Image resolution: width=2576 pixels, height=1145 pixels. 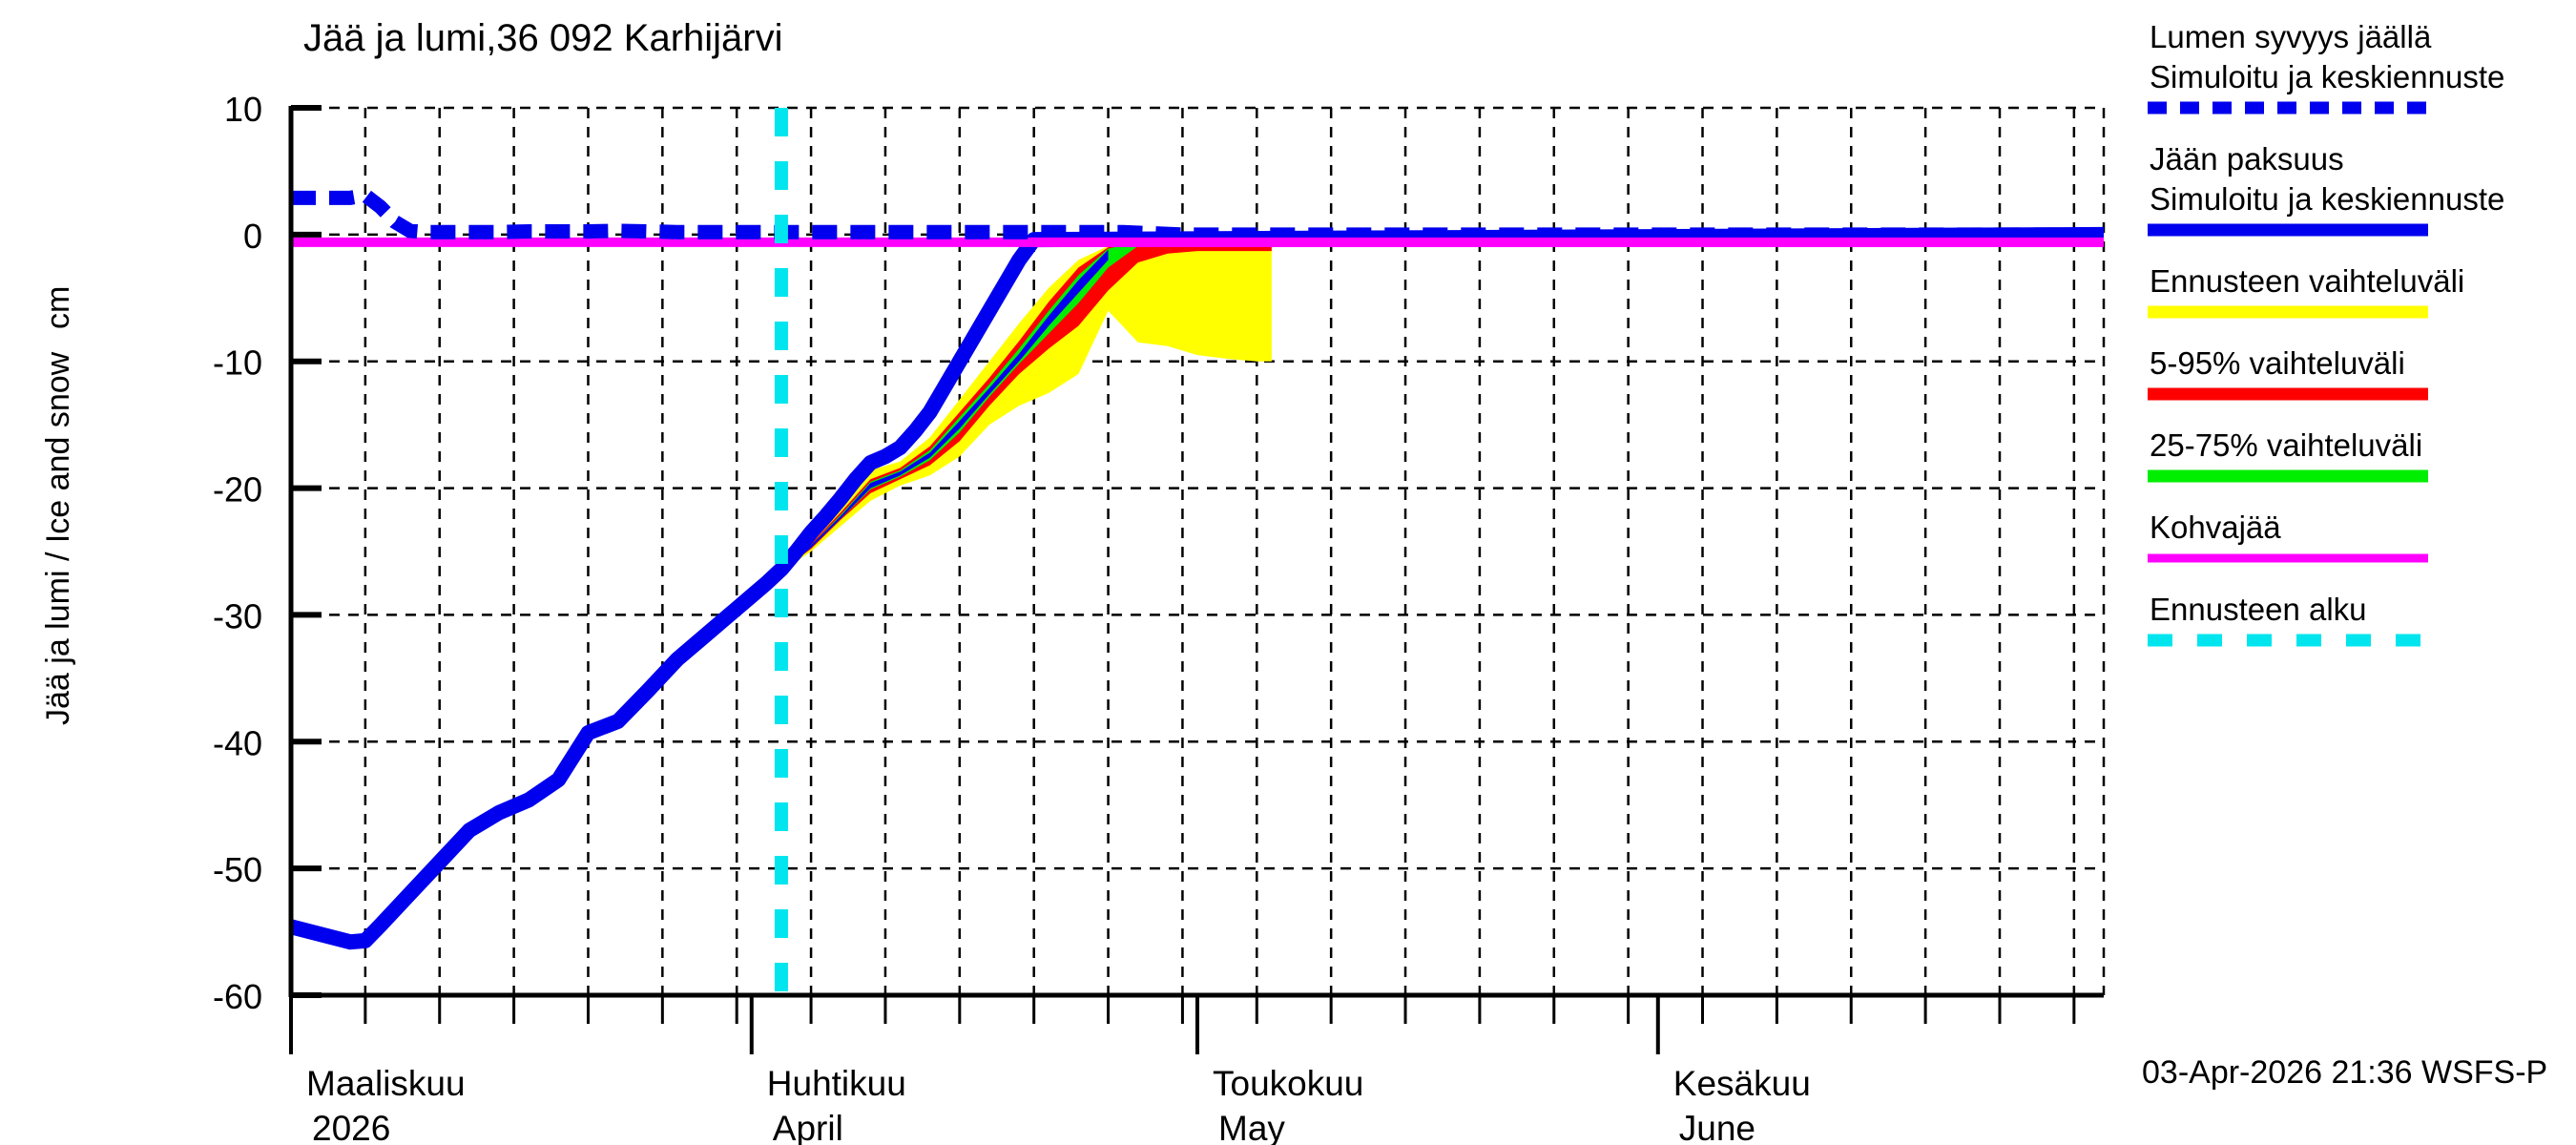 What do you see at coordinates (2286, 445) in the screenshot?
I see `legend-label: 25-75% vaihteluväli` at bounding box center [2286, 445].